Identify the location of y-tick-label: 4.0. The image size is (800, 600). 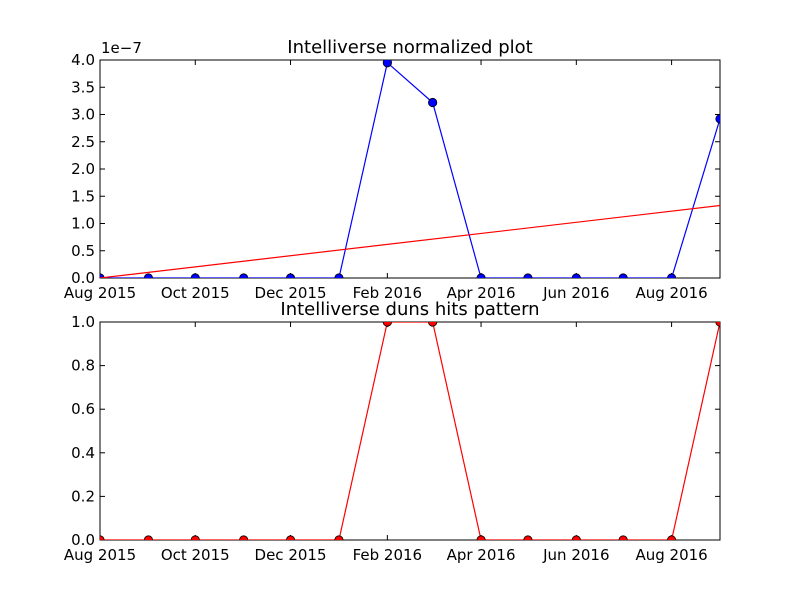
(83, 60).